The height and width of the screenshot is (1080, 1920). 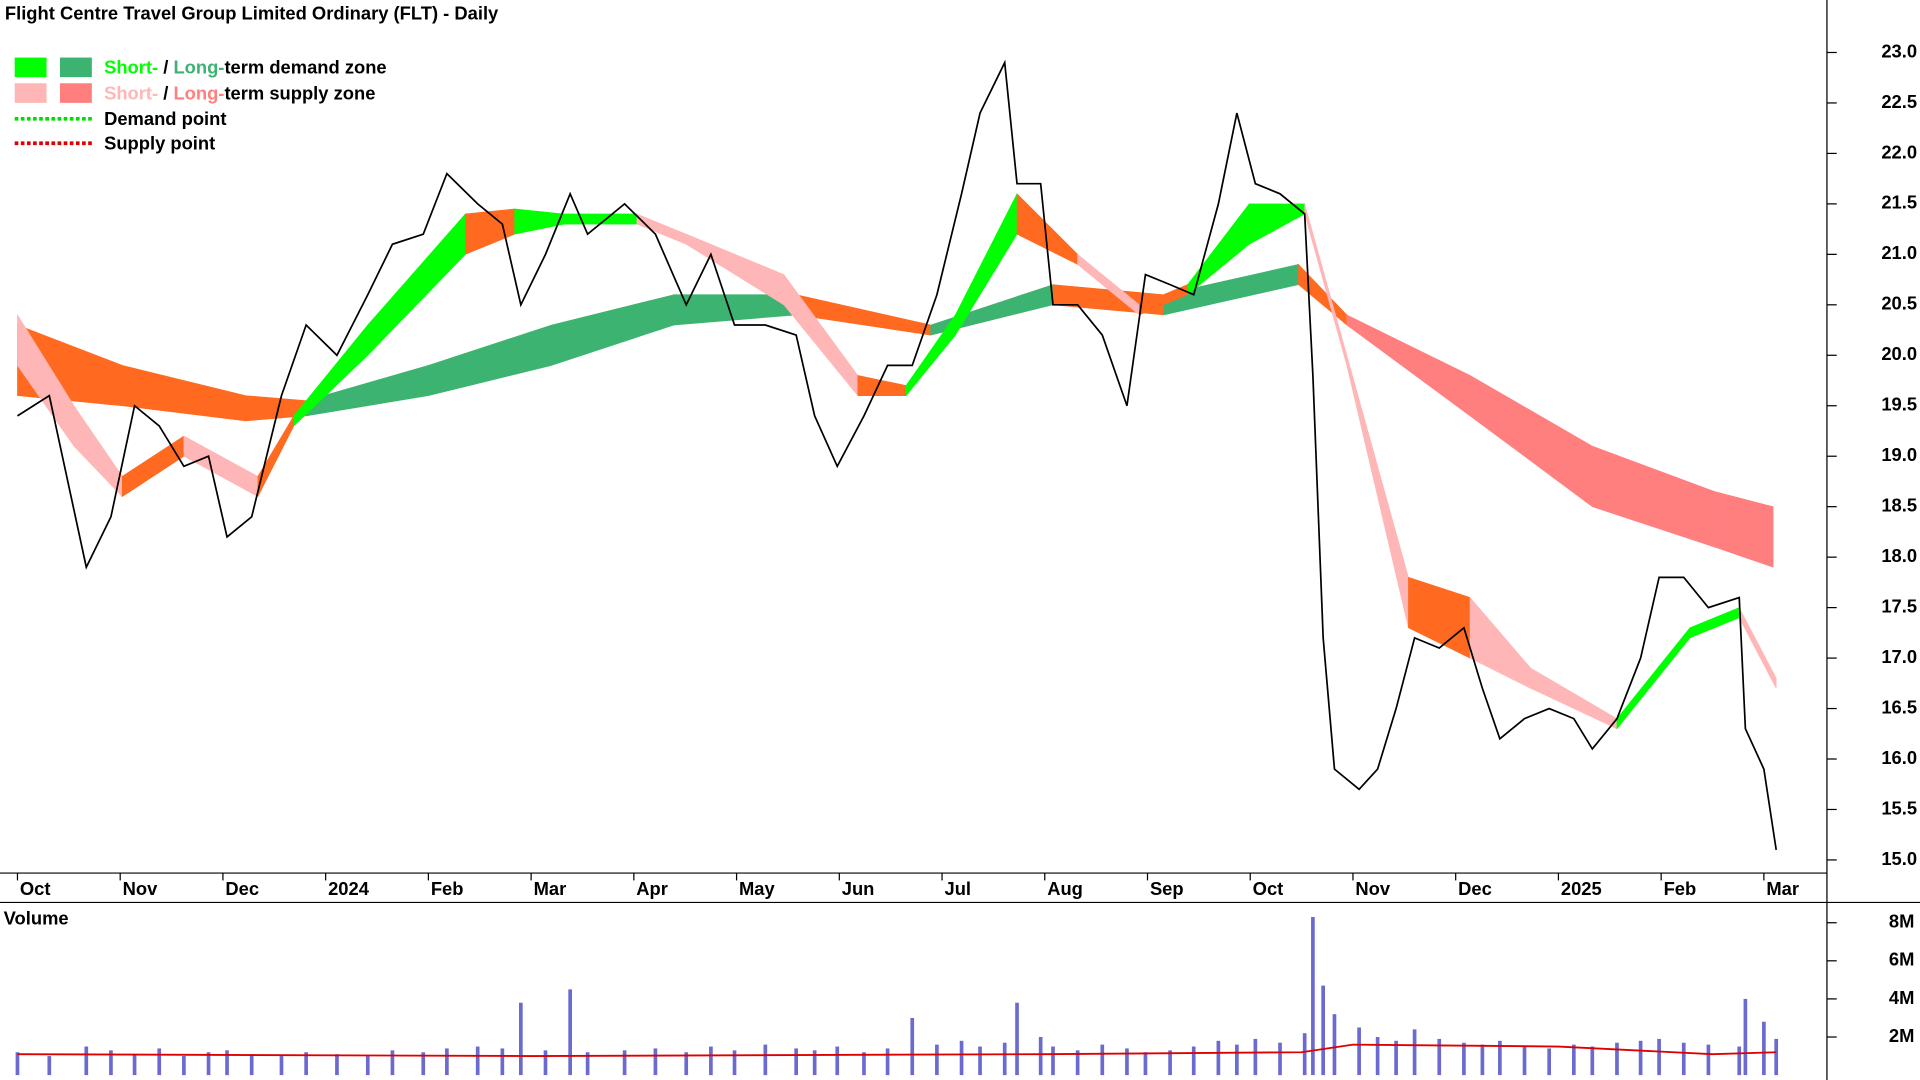 What do you see at coordinates (858, 888) in the screenshot?
I see `x-tick-label: Jun` at bounding box center [858, 888].